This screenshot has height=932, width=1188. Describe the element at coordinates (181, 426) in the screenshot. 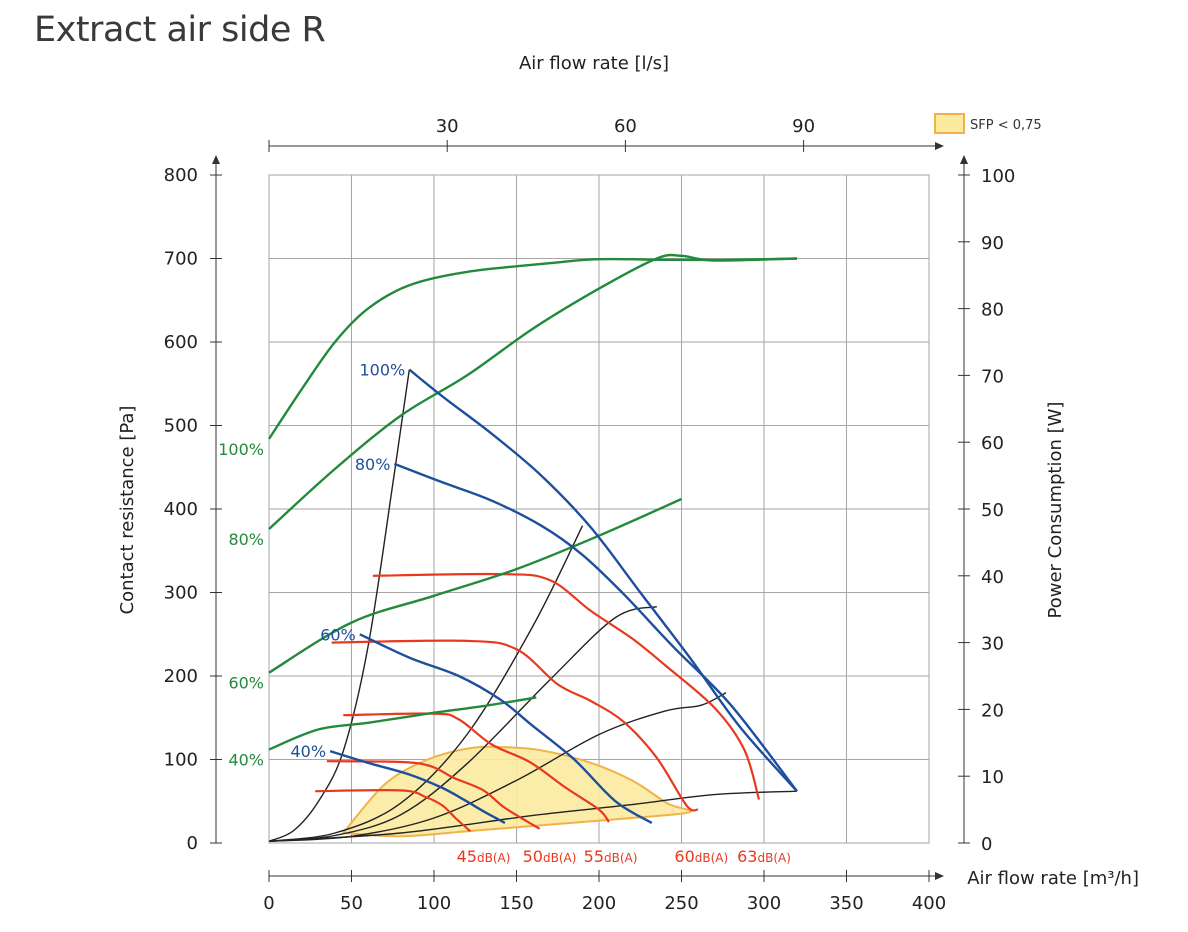

I see `left-tick-label: 500` at that location.